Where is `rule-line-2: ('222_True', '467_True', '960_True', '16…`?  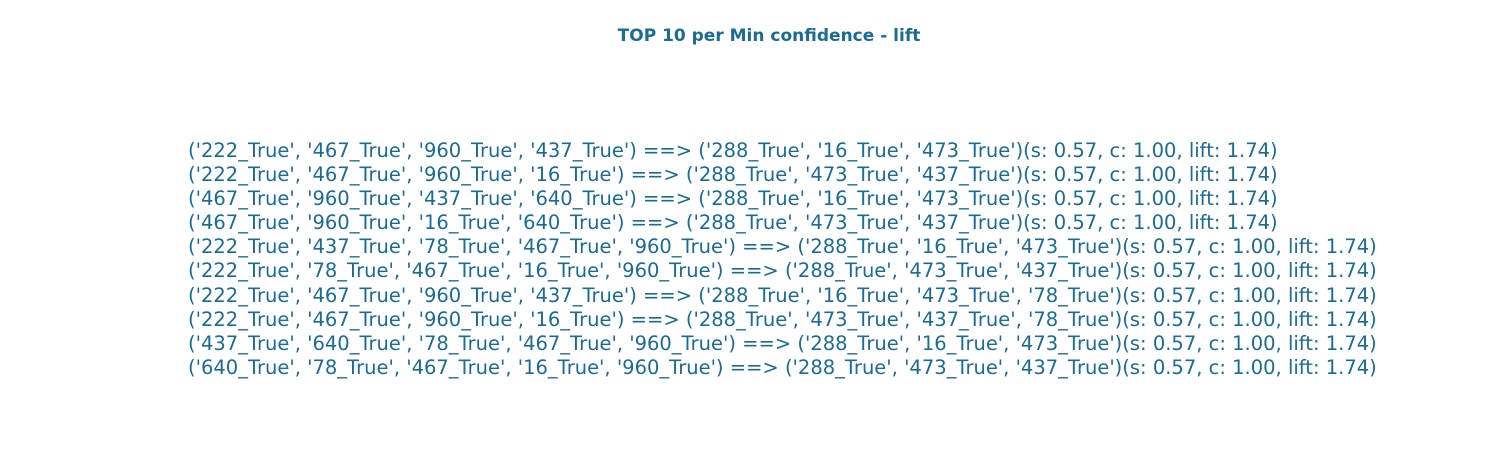 rule-line-2: ('222_True', '467_True', '960_True', '16… is located at coordinates (733, 175).